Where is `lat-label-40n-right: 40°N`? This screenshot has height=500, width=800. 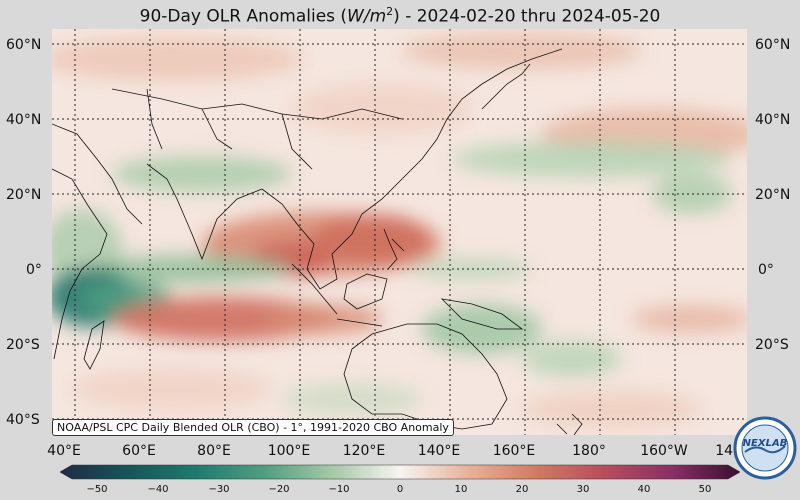 lat-label-40n-right: 40°N is located at coordinates (773, 120).